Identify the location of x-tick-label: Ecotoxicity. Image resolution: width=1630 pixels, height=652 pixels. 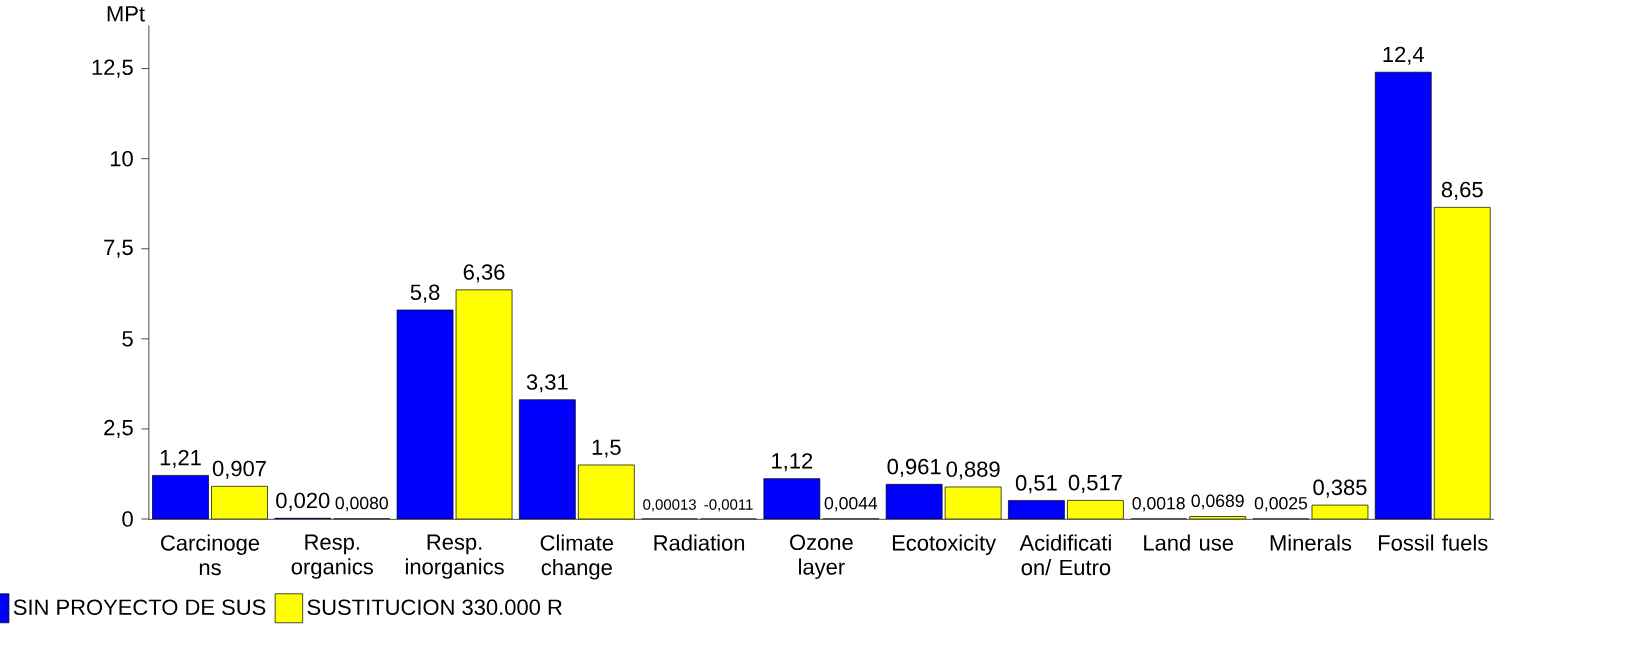
(944, 544).